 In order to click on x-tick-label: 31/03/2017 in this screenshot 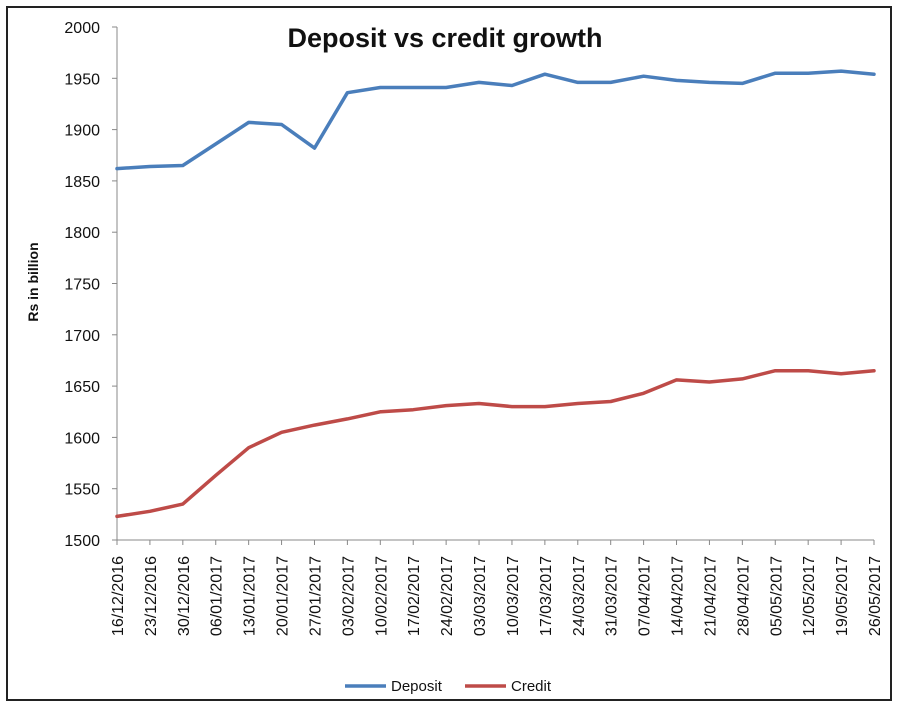, I will do `click(612, 596)`.